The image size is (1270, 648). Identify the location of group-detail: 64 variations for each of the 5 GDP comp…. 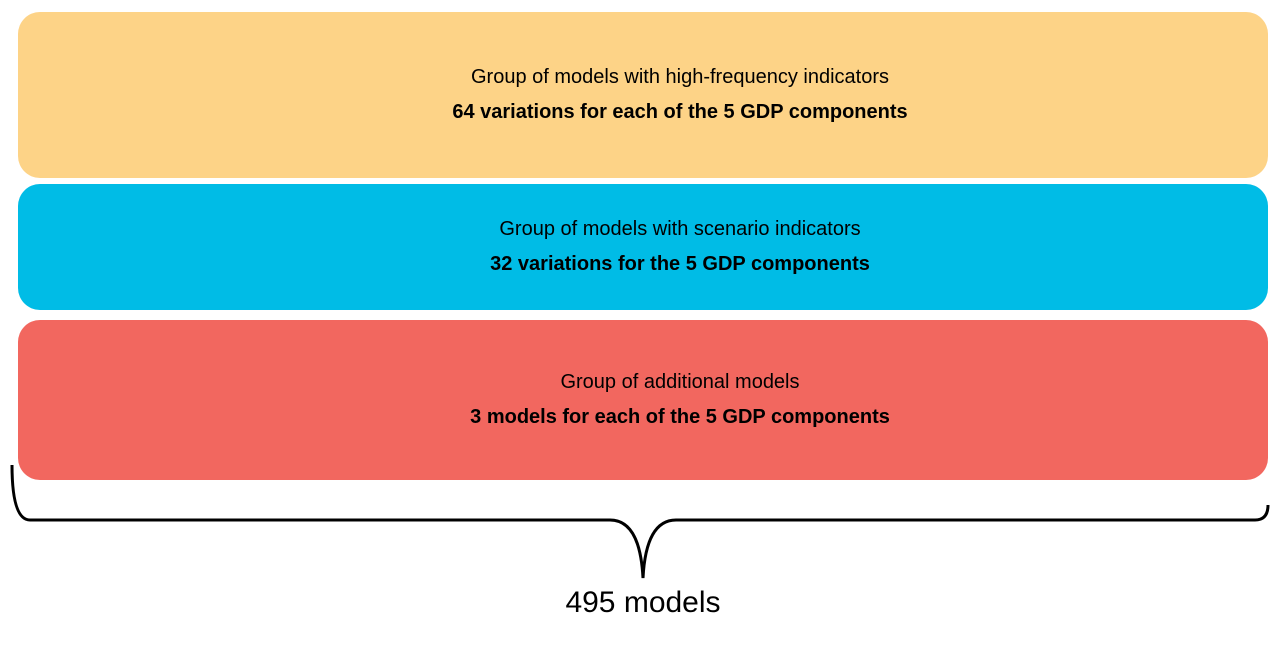
(680, 112).